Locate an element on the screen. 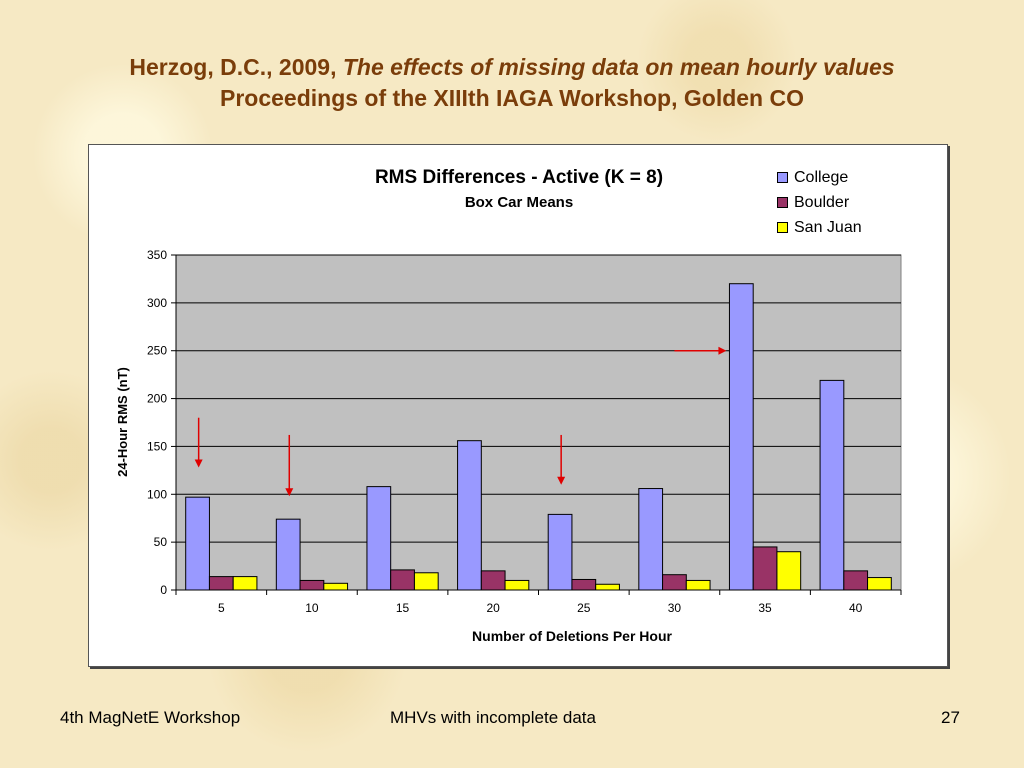 The image size is (1024, 768). legend-item-boulder: Boulder is located at coordinates (819, 202).